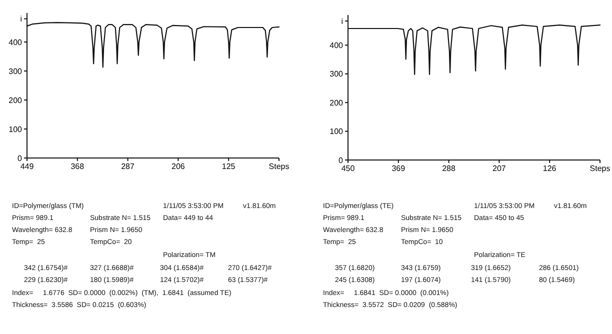  I want to click on x-tick-label: 207, so click(499, 168).